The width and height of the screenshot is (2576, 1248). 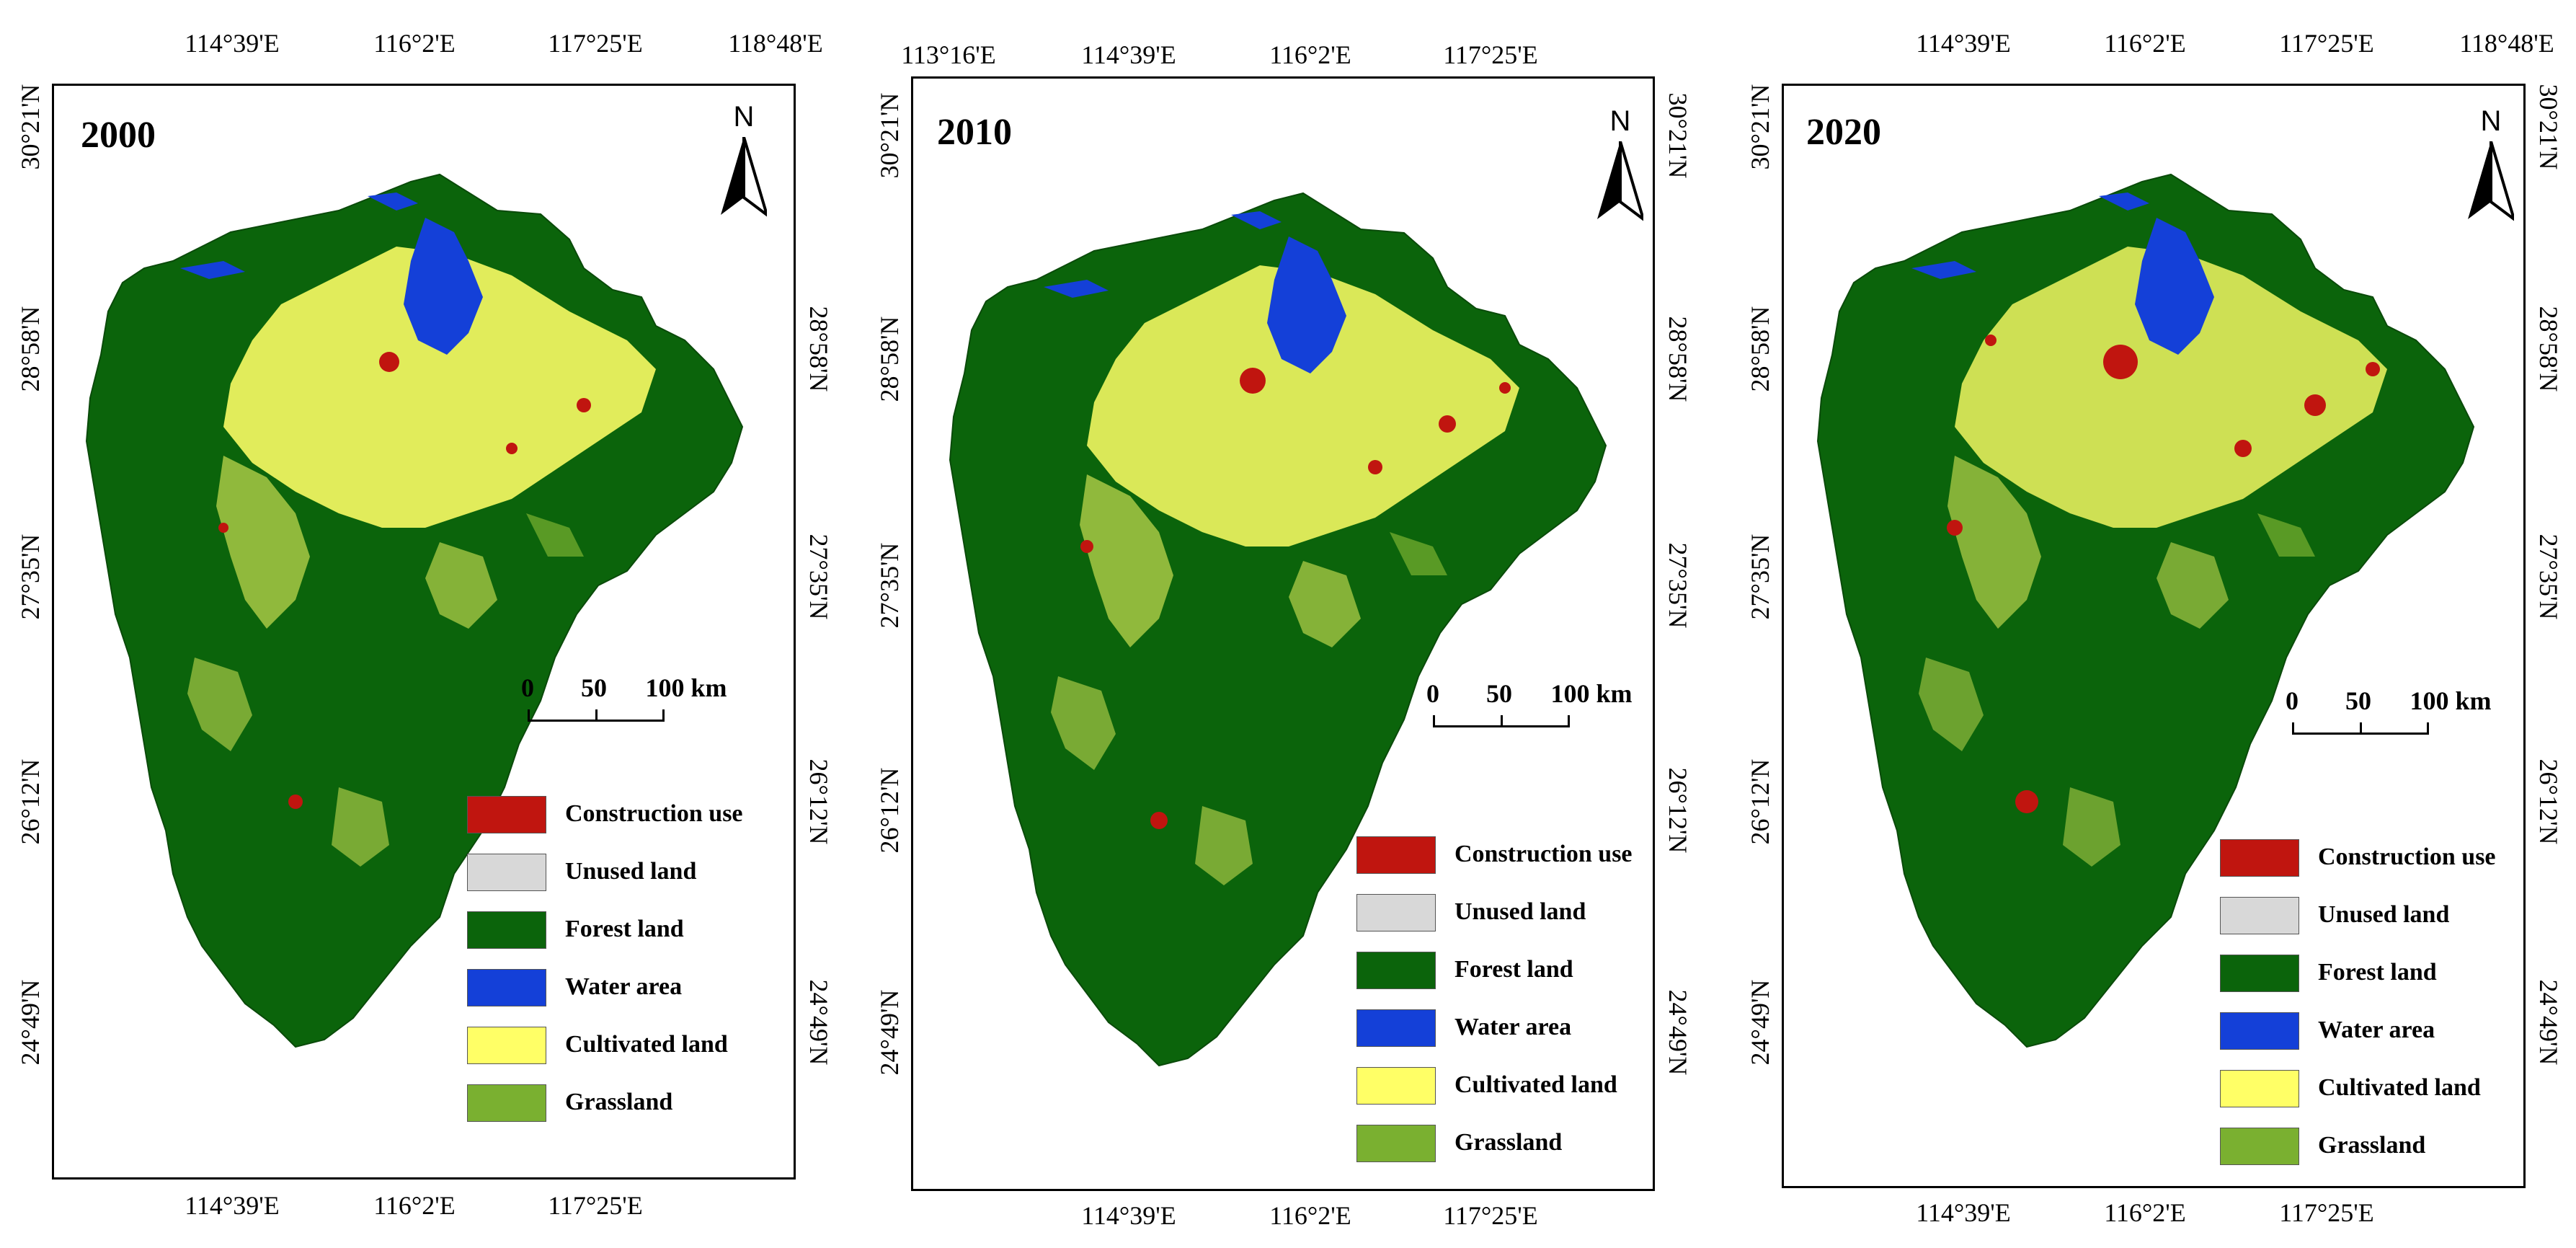 I want to click on year-label: 2020, so click(x=1844, y=133).